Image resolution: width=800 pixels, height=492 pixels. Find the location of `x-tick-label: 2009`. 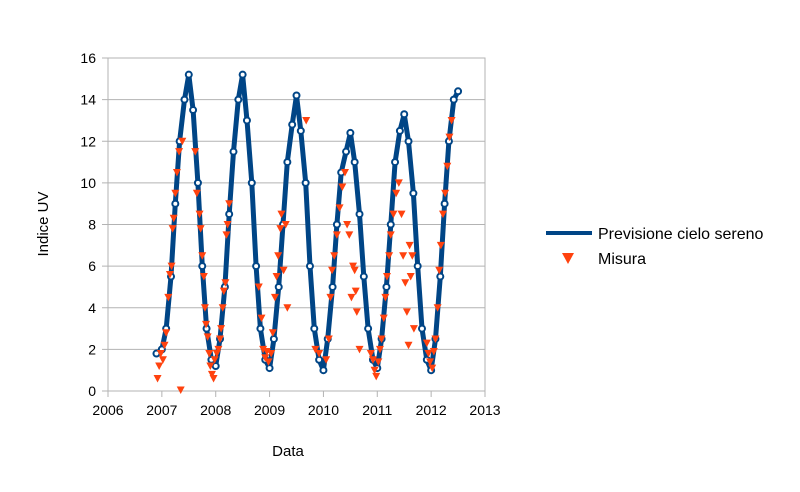

x-tick-label: 2009 is located at coordinates (269, 410).